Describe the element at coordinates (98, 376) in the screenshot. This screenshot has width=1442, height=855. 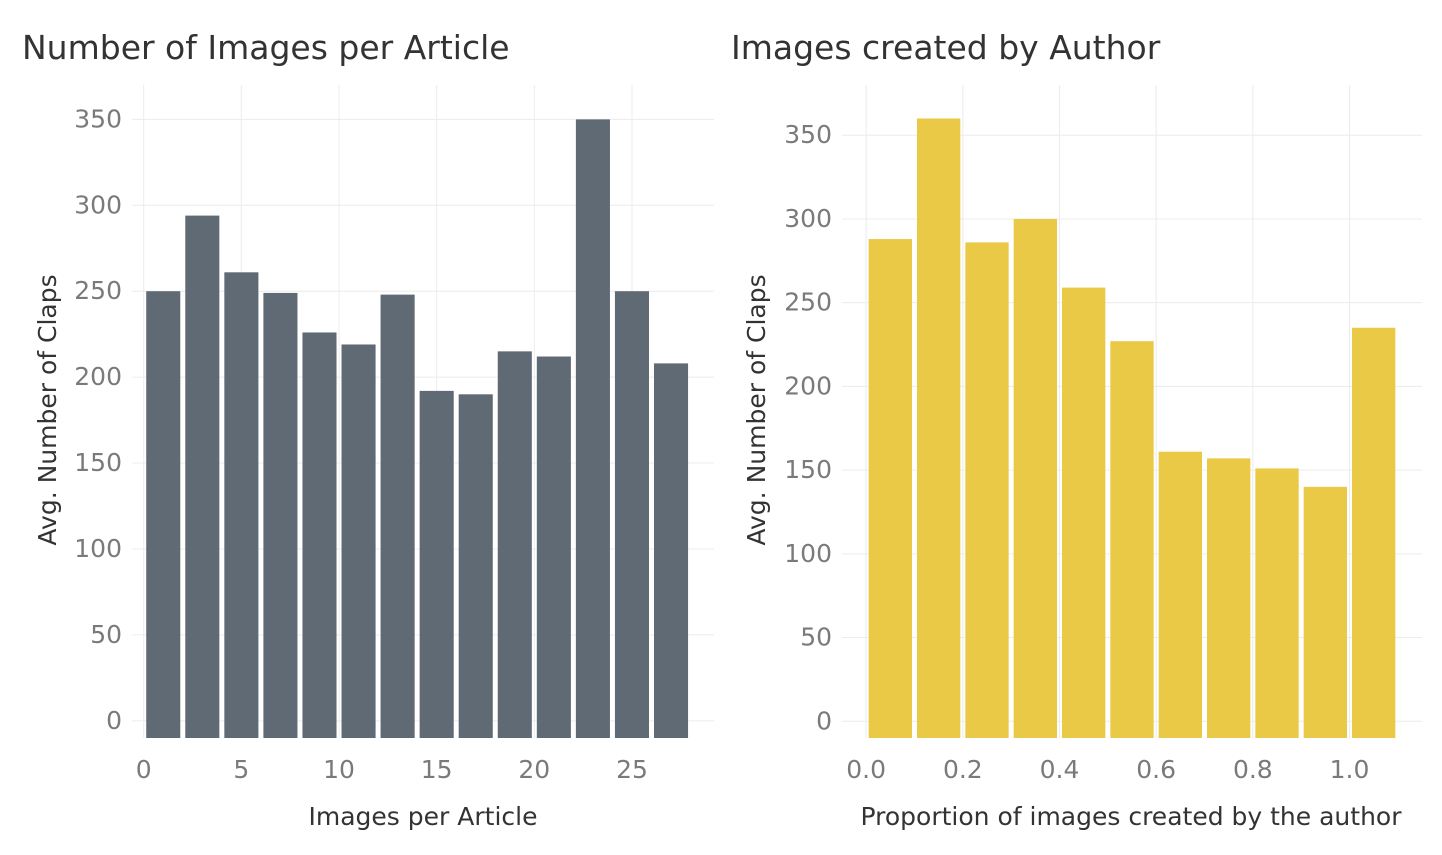
I see `left-chart-y-tick-label: 200` at that location.